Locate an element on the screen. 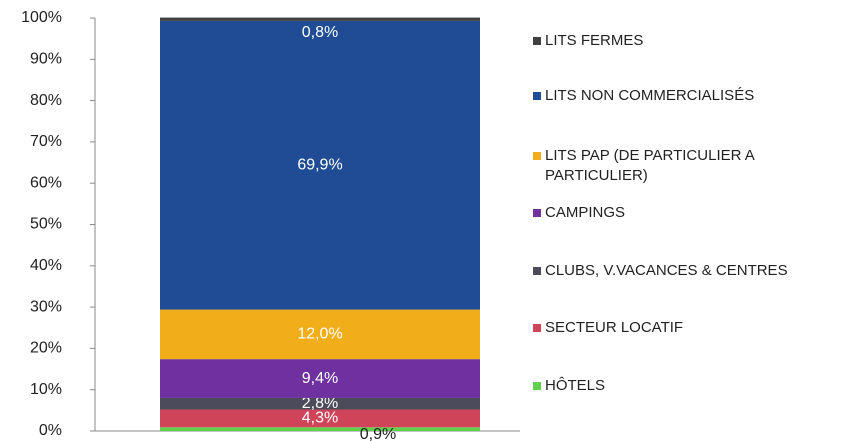 This screenshot has height=441, width=847. y-tick-label: 30% is located at coordinates (46, 306).